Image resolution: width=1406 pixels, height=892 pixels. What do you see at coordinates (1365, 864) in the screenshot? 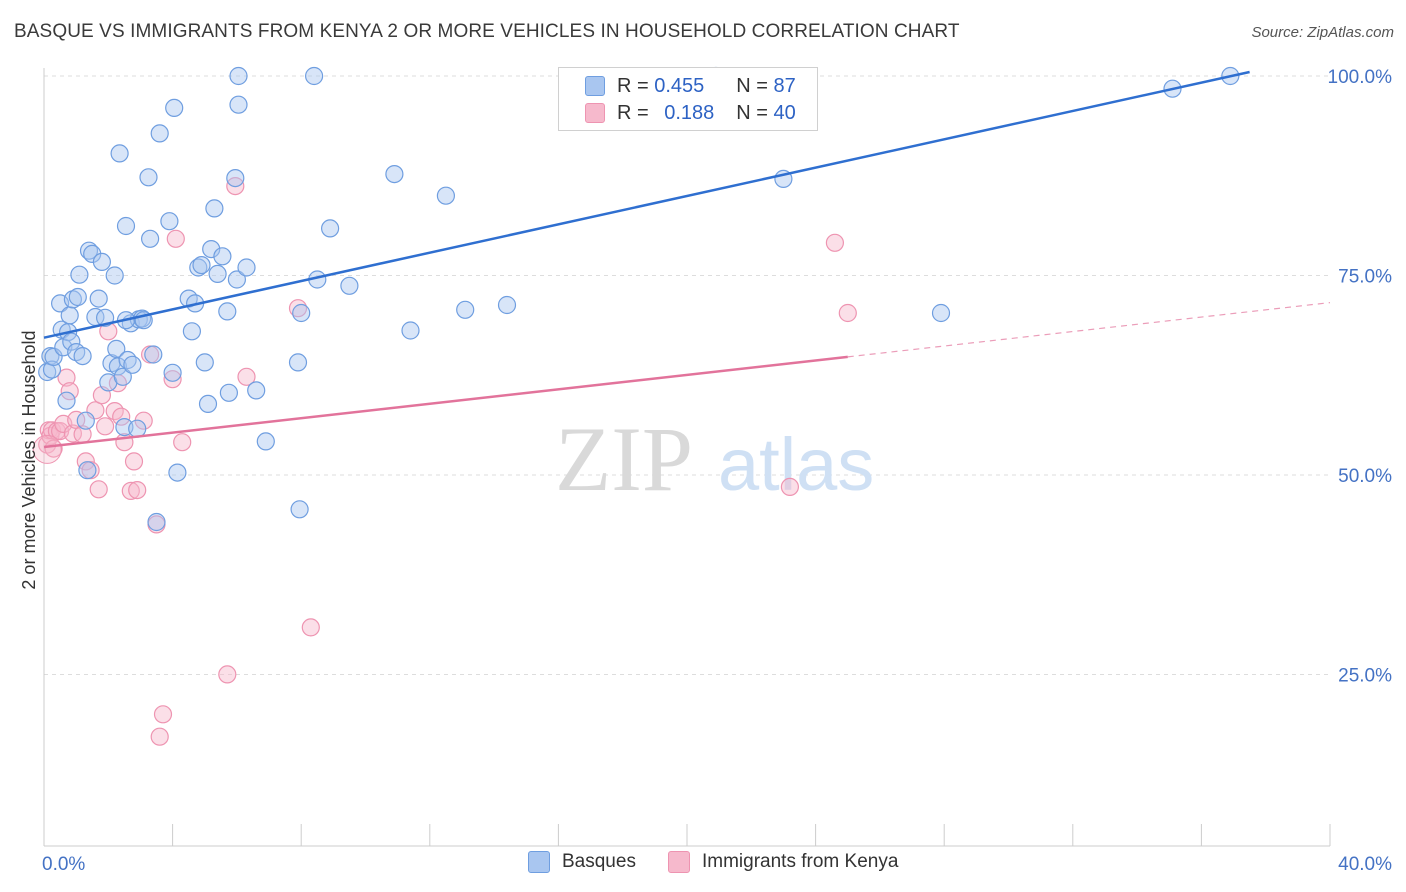
I see `x-tick-label-max: 40.0%` at bounding box center [1365, 864].